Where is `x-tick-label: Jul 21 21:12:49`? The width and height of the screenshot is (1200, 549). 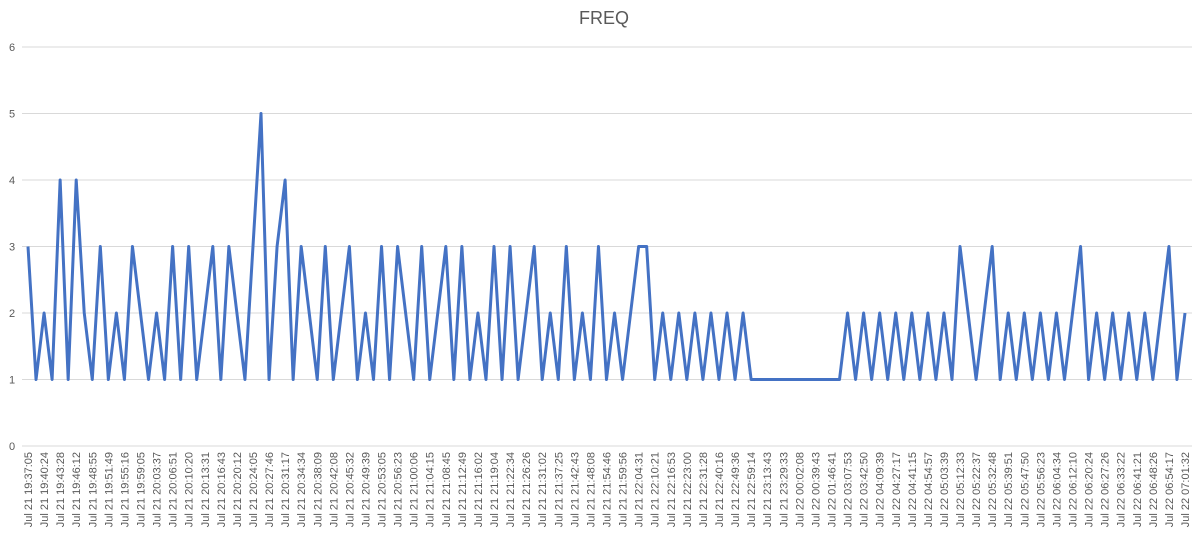
x-tick-label: Jul 21 21:12:49 is located at coordinates (463, 489).